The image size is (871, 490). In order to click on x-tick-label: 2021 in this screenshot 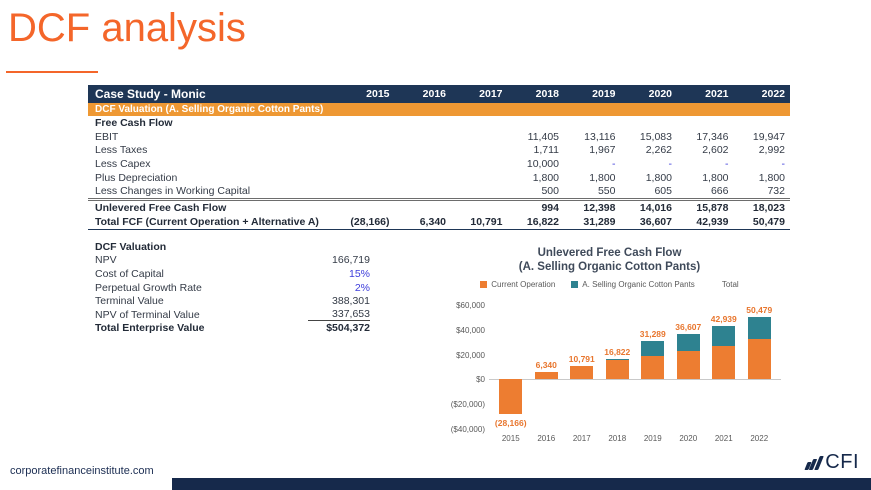, I will do `click(723, 438)`.